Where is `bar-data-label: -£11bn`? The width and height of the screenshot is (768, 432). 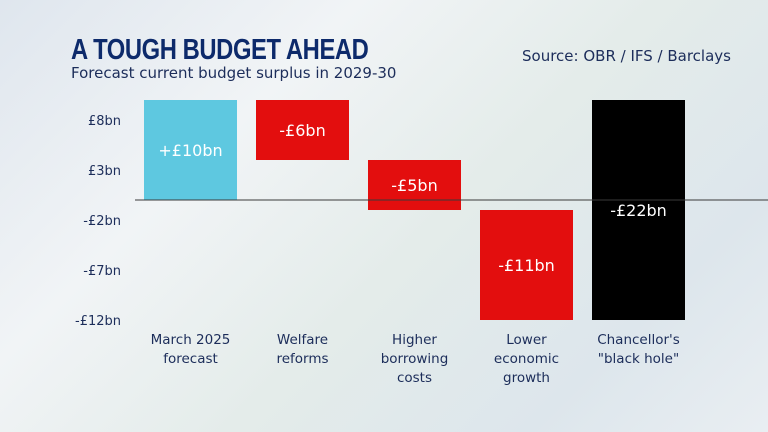
bar-data-label: -£11bn is located at coordinates (526, 265).